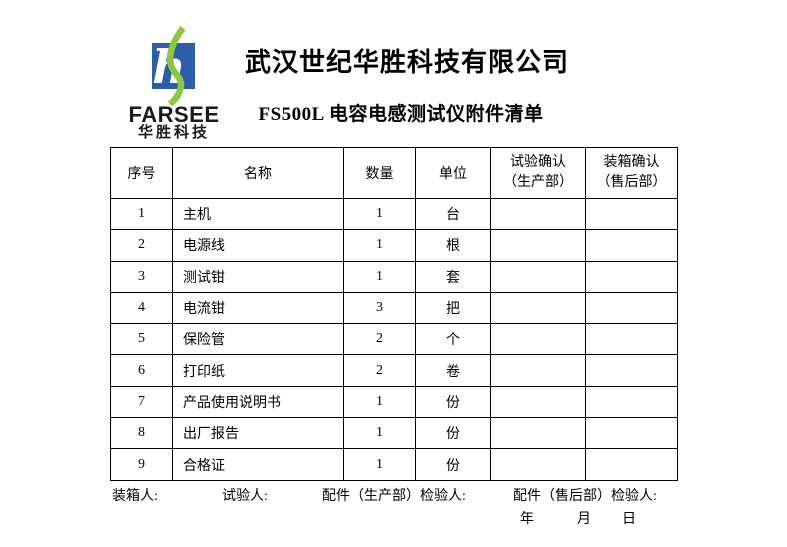  I want to click on header-qty: 数量, so click(379, 173).